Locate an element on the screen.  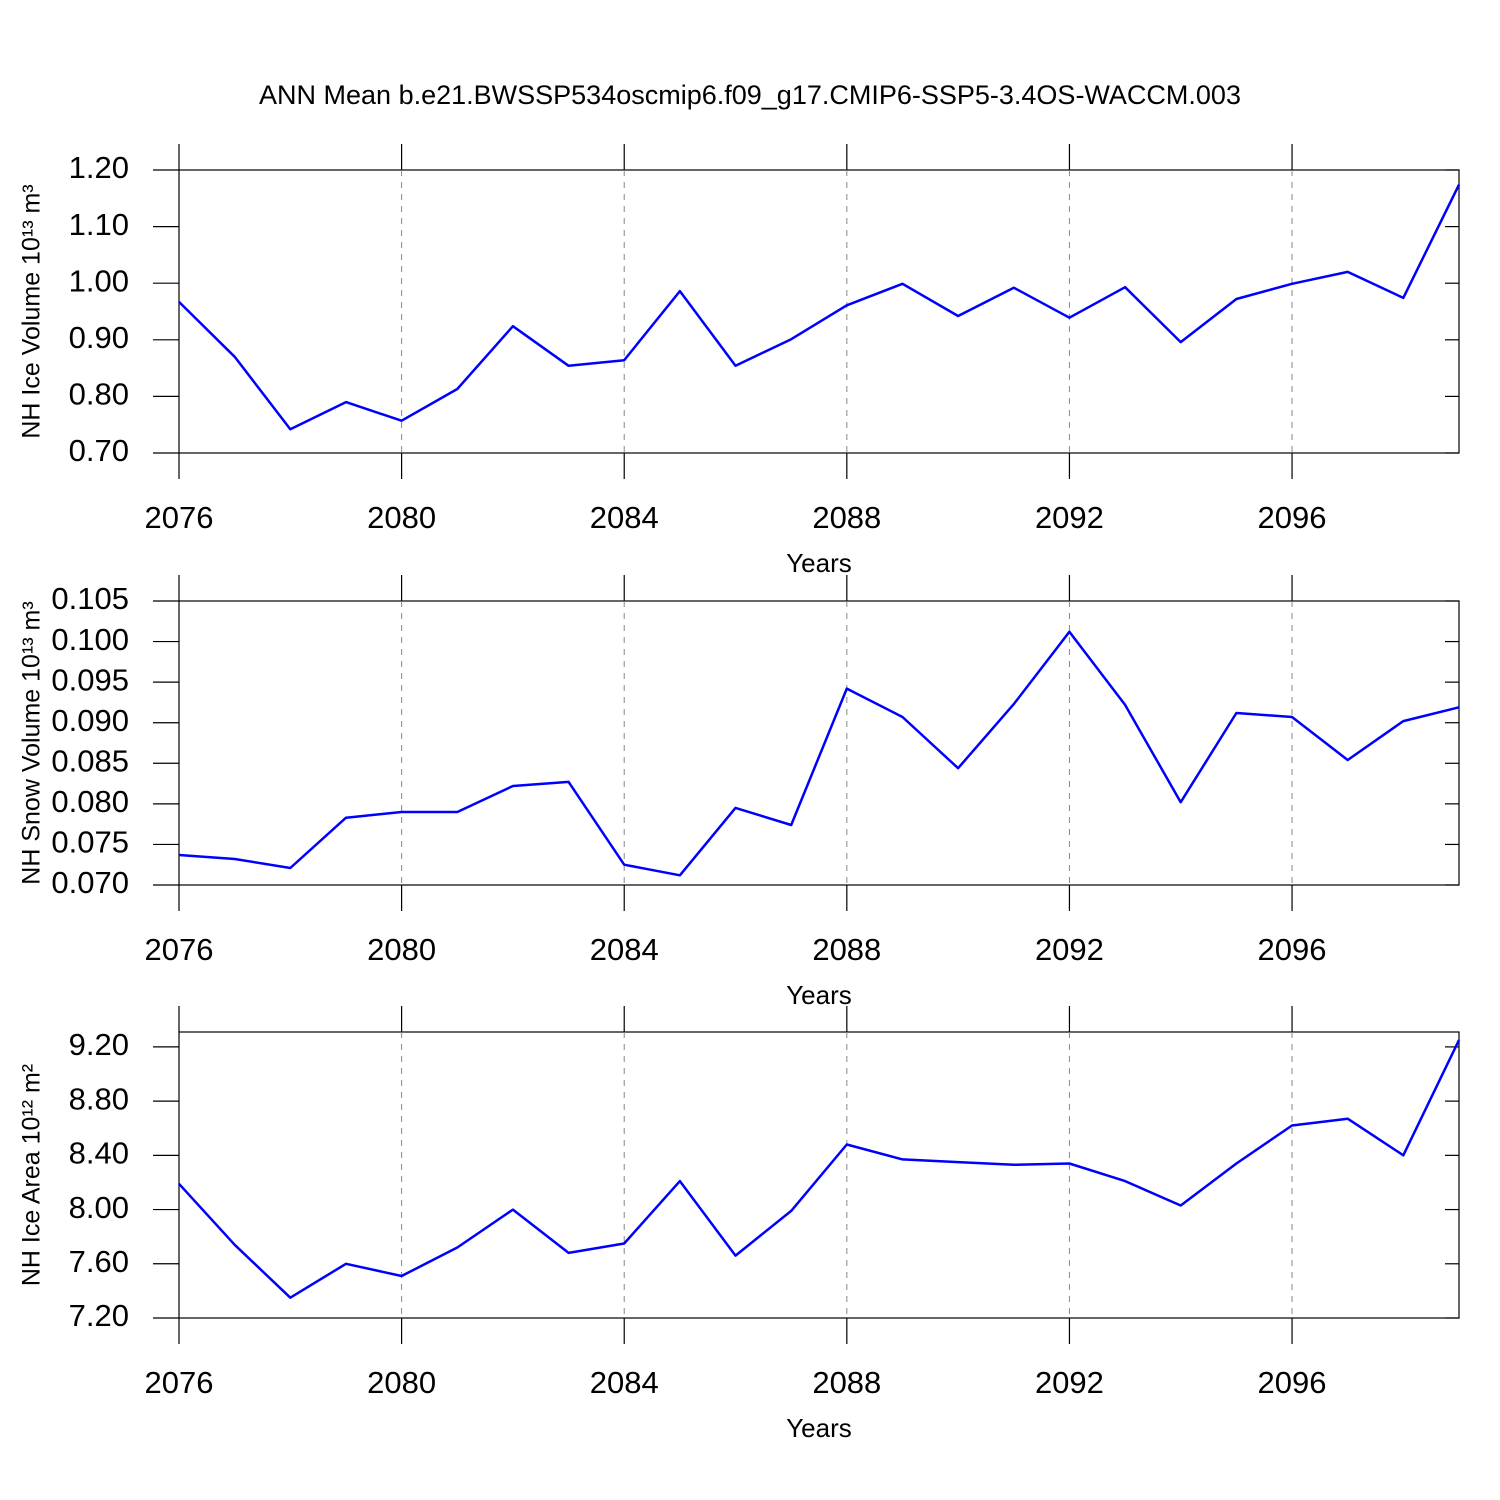
y-tick-label: 0.095 is located at coordinates (90, 679).